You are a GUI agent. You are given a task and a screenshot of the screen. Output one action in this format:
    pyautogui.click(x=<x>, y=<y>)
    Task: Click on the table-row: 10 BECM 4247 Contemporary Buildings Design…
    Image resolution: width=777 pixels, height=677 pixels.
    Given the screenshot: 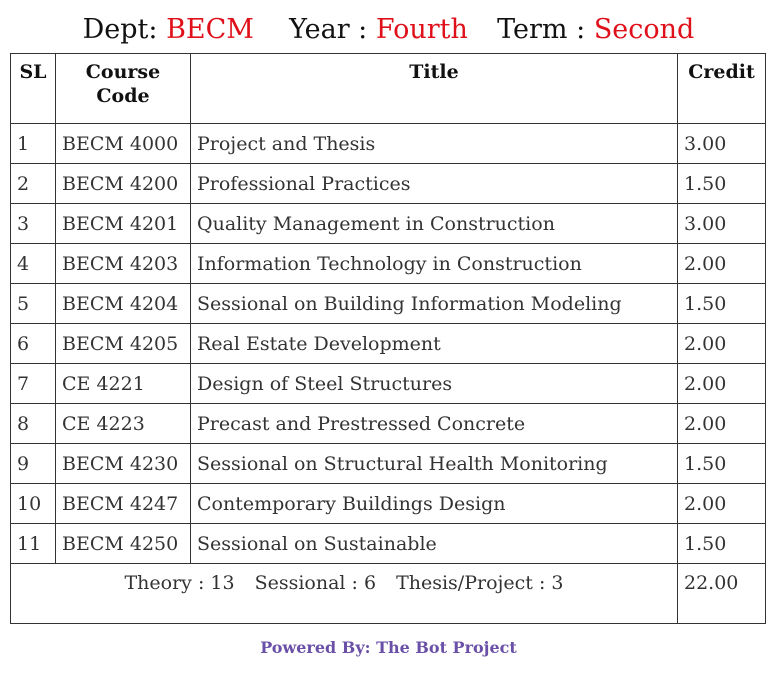 What is the action you would take?
    pyautogui.click(x=388, y=503)
    